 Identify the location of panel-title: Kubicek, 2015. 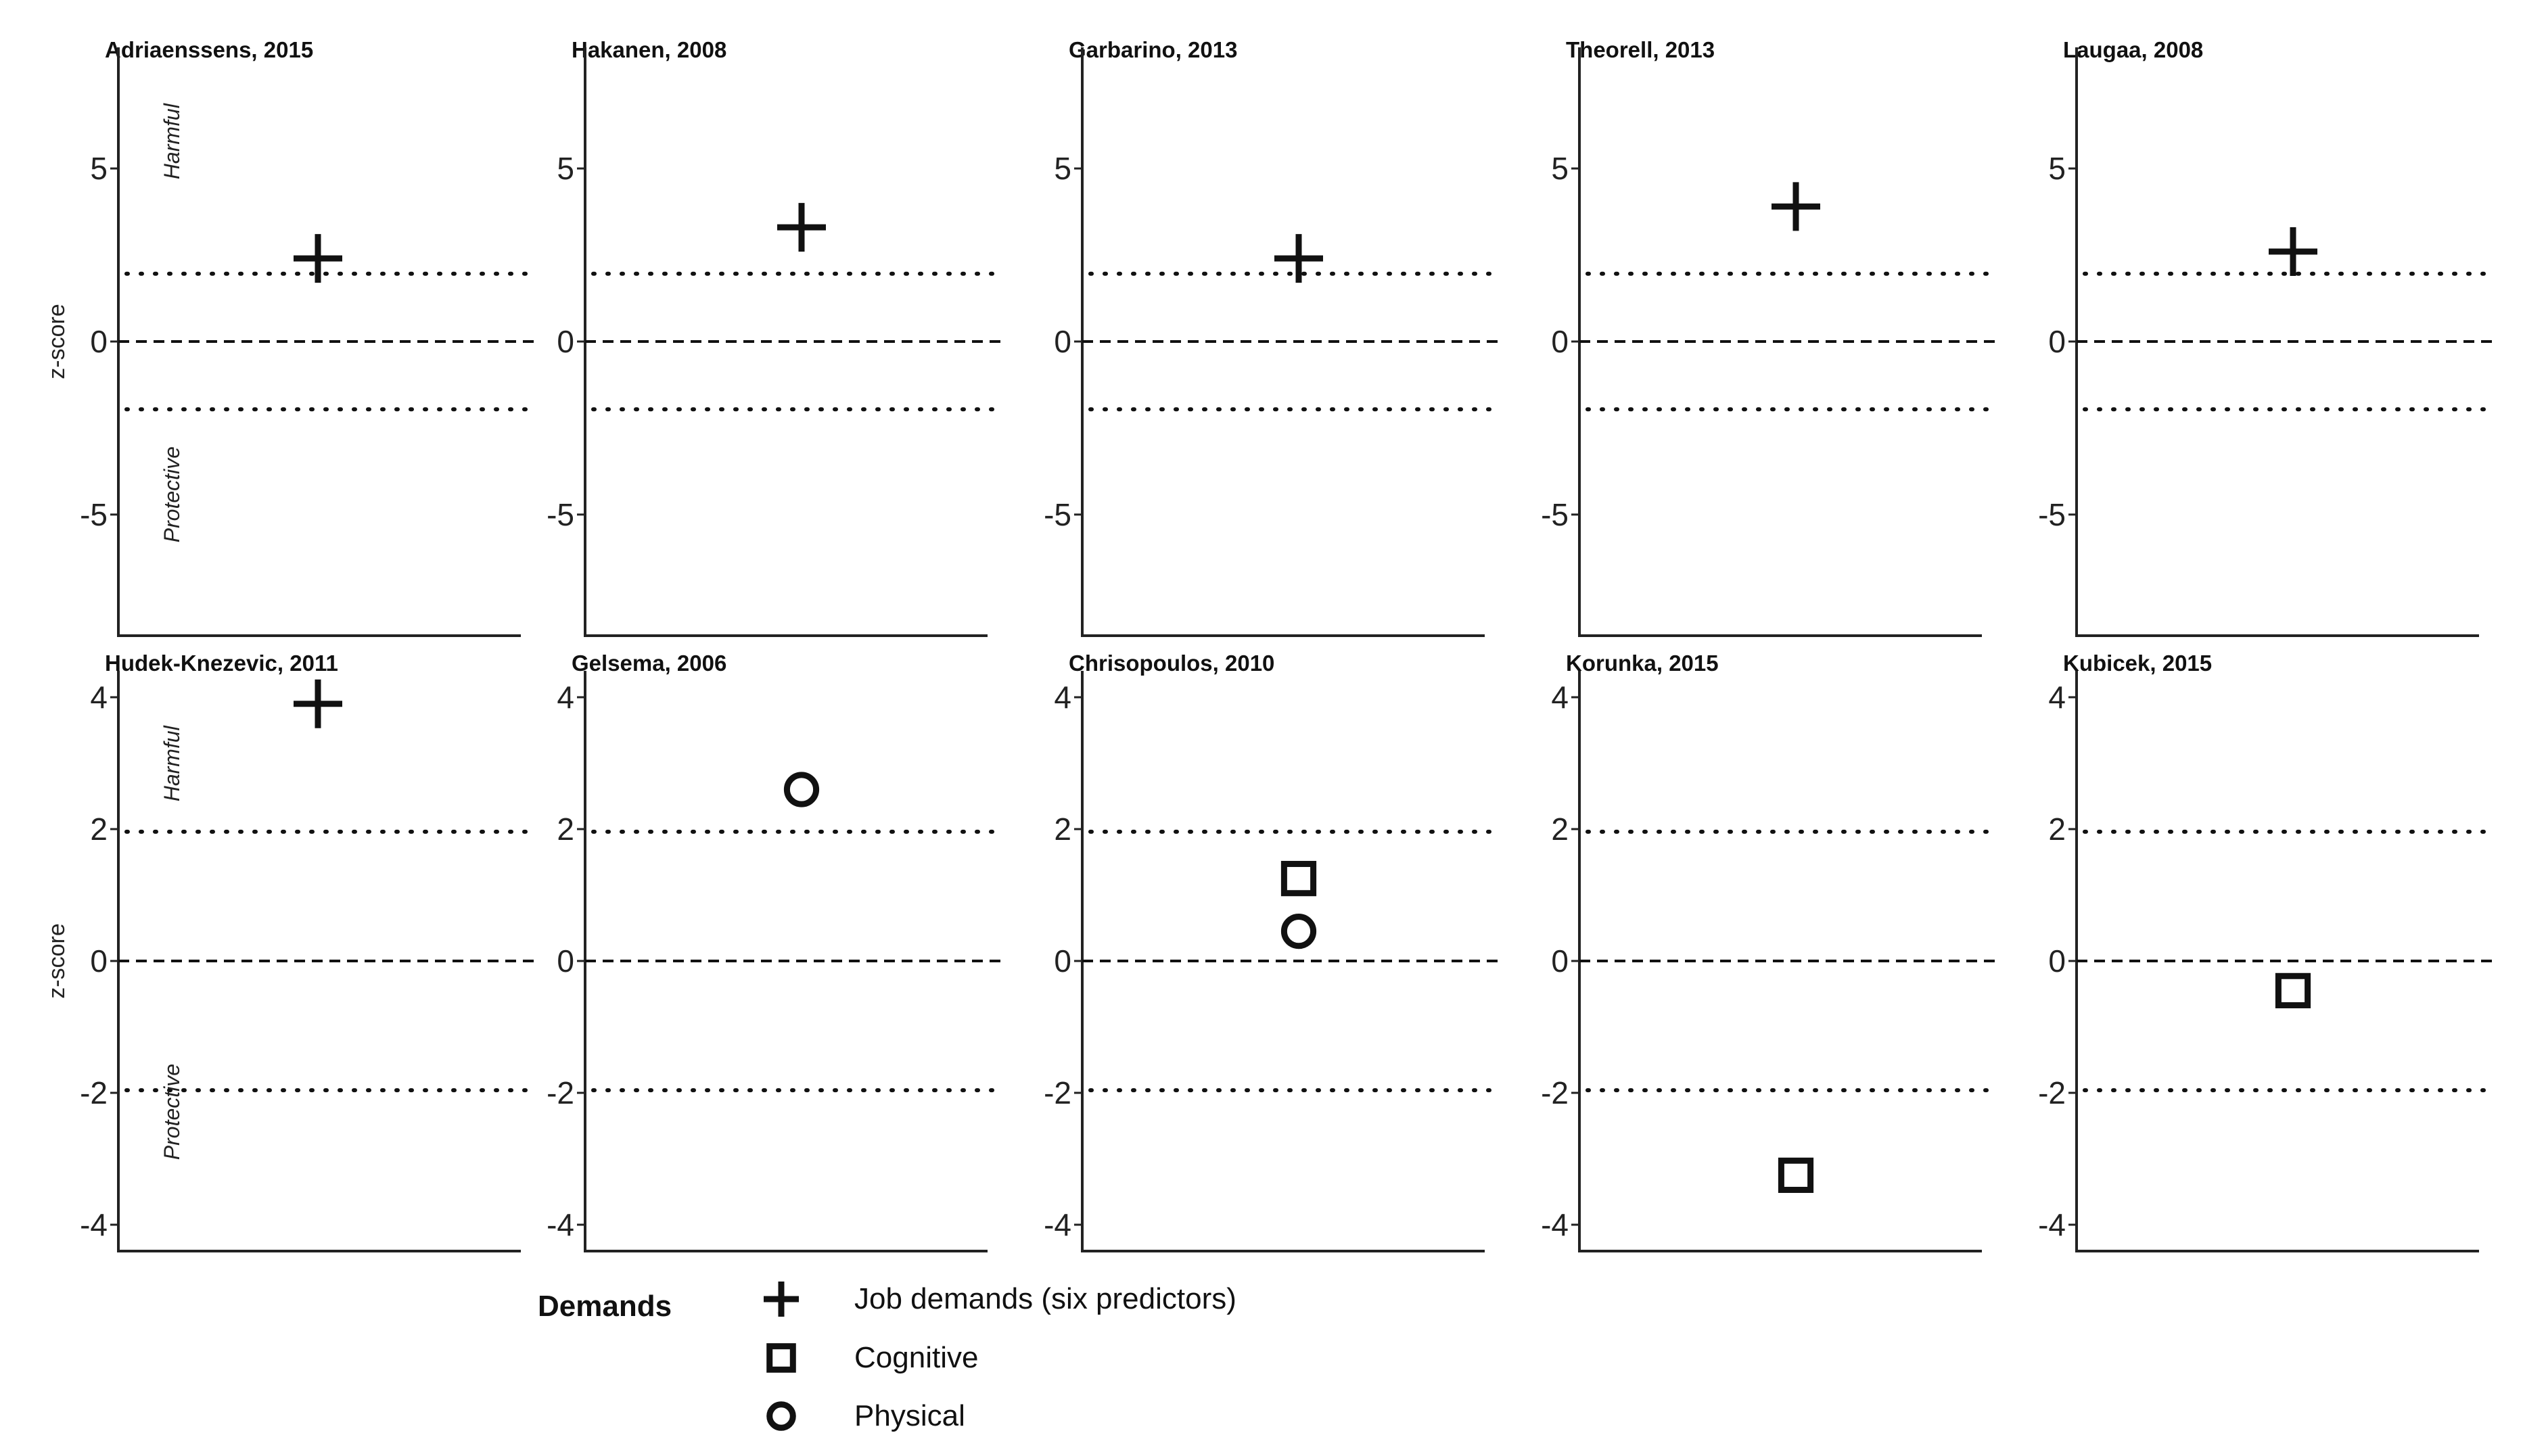
(2137, 664).